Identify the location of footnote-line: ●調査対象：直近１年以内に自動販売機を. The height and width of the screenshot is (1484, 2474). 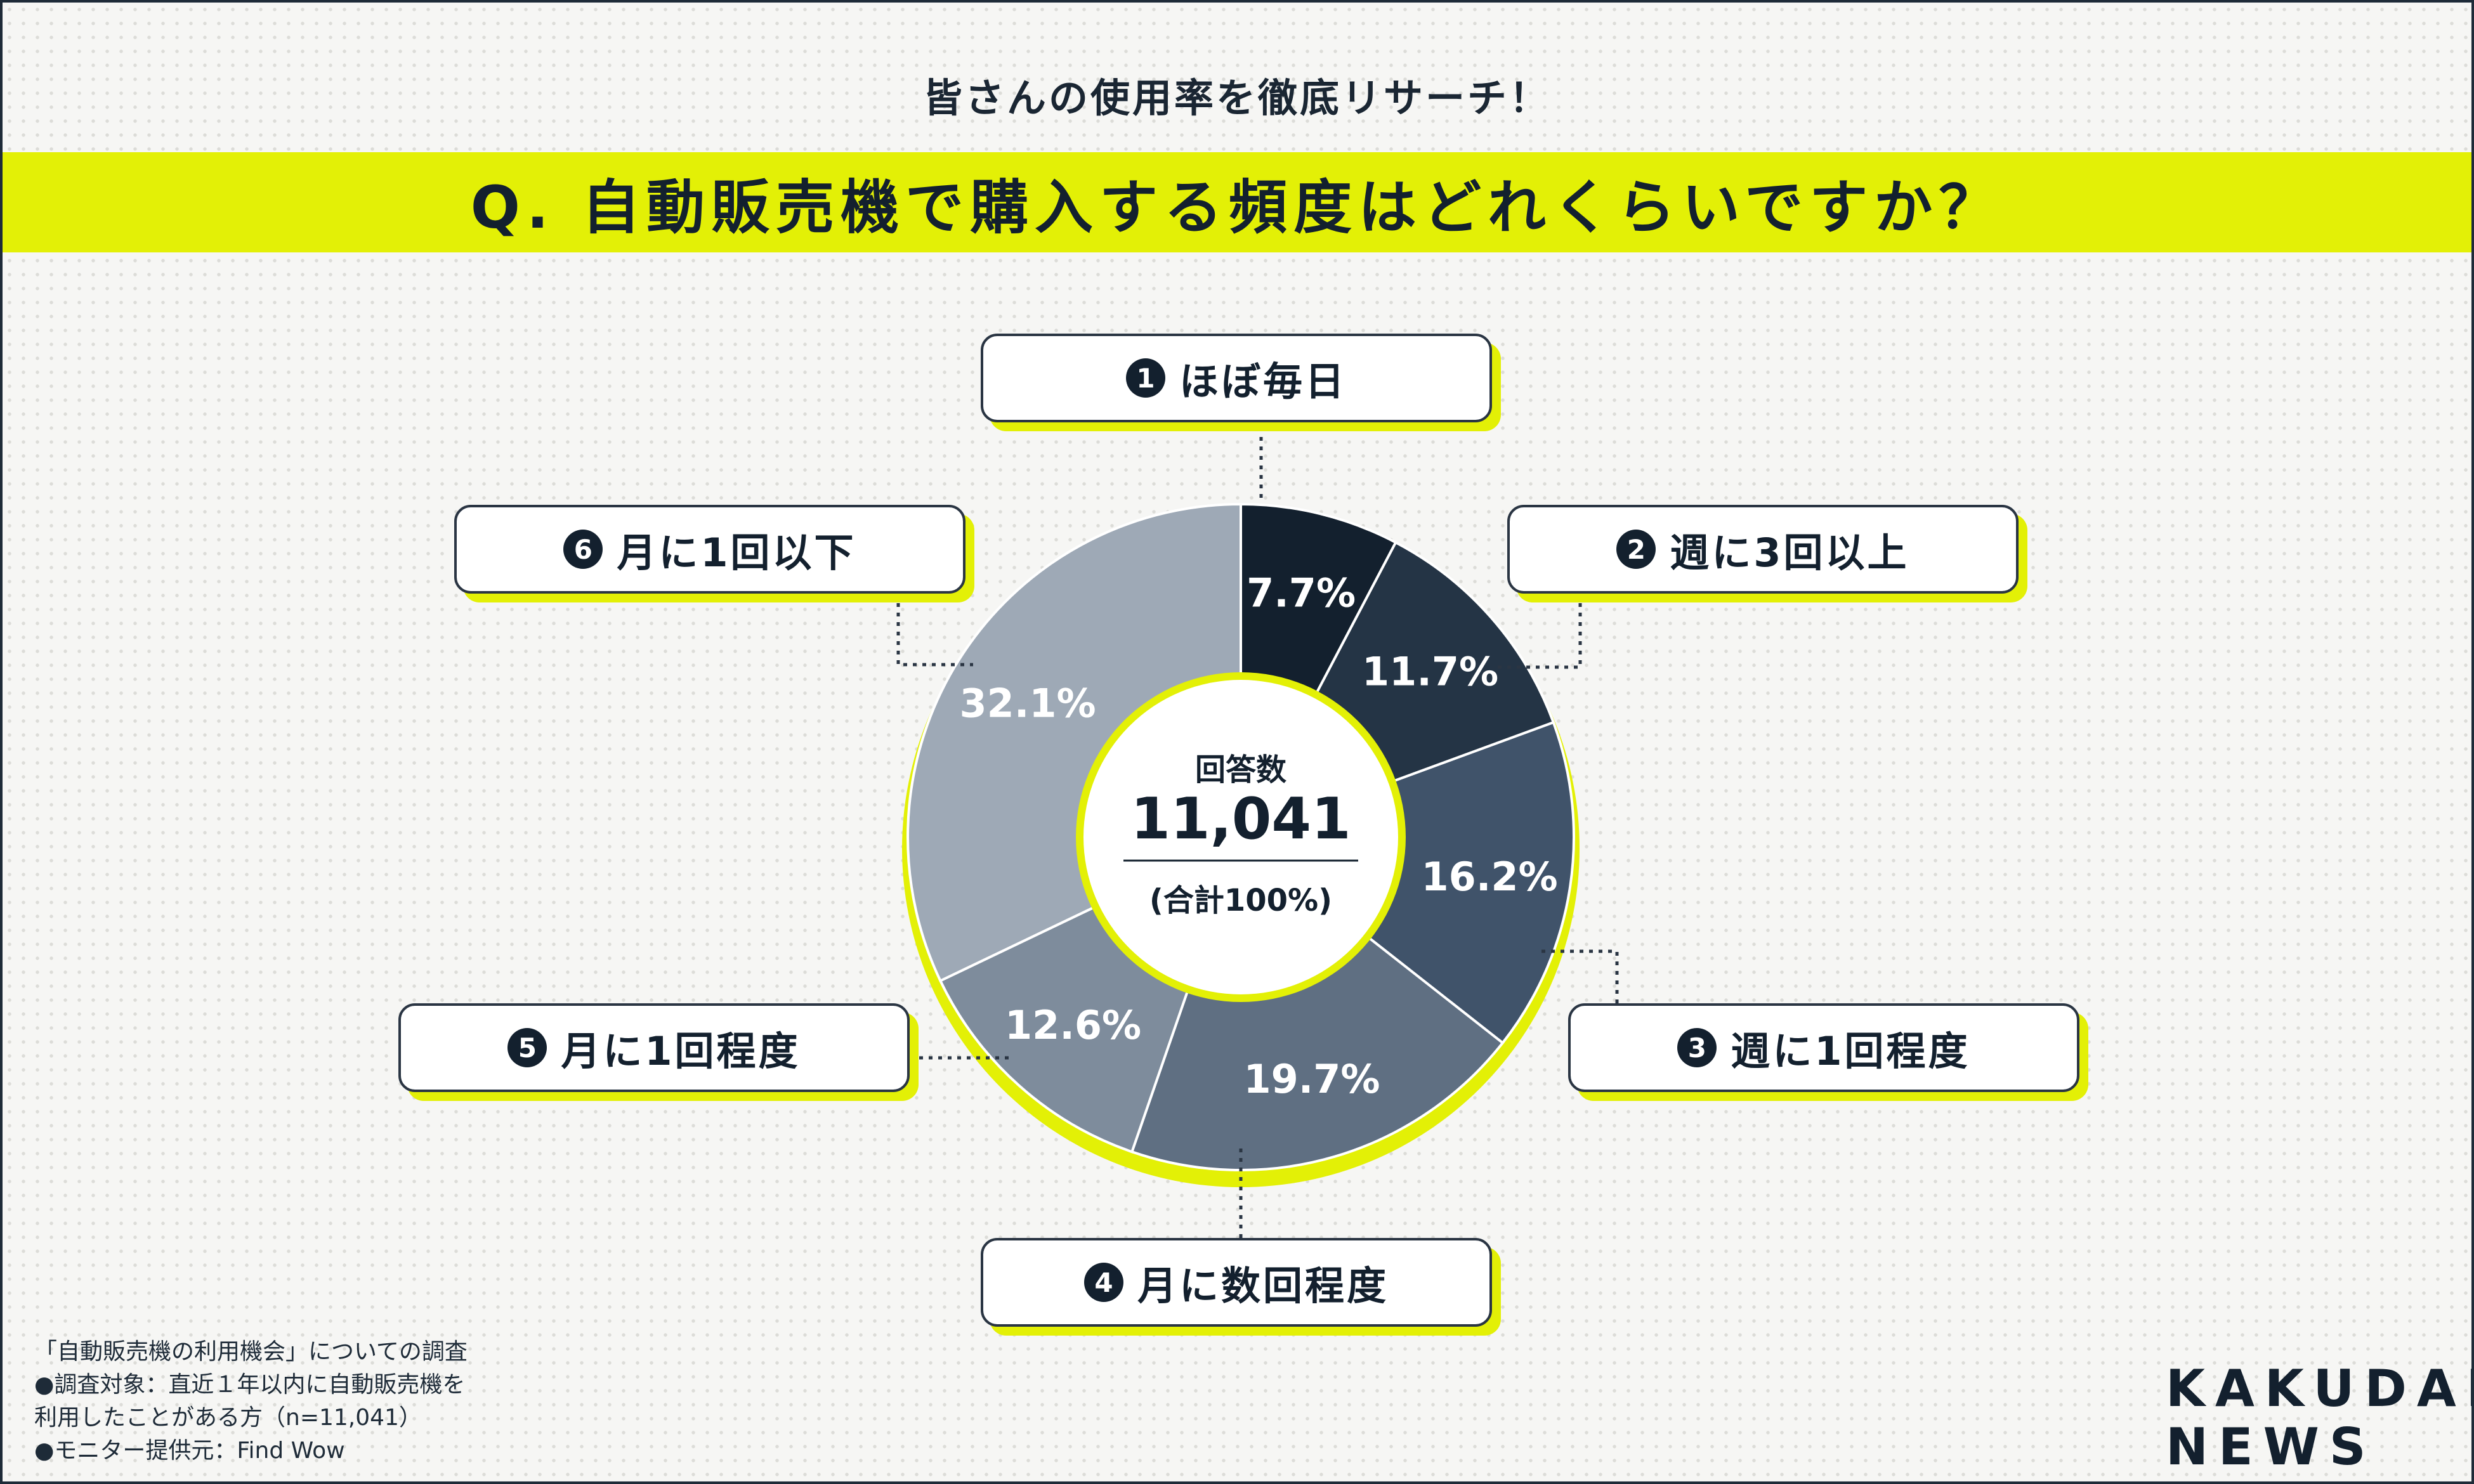
(250, 1385).